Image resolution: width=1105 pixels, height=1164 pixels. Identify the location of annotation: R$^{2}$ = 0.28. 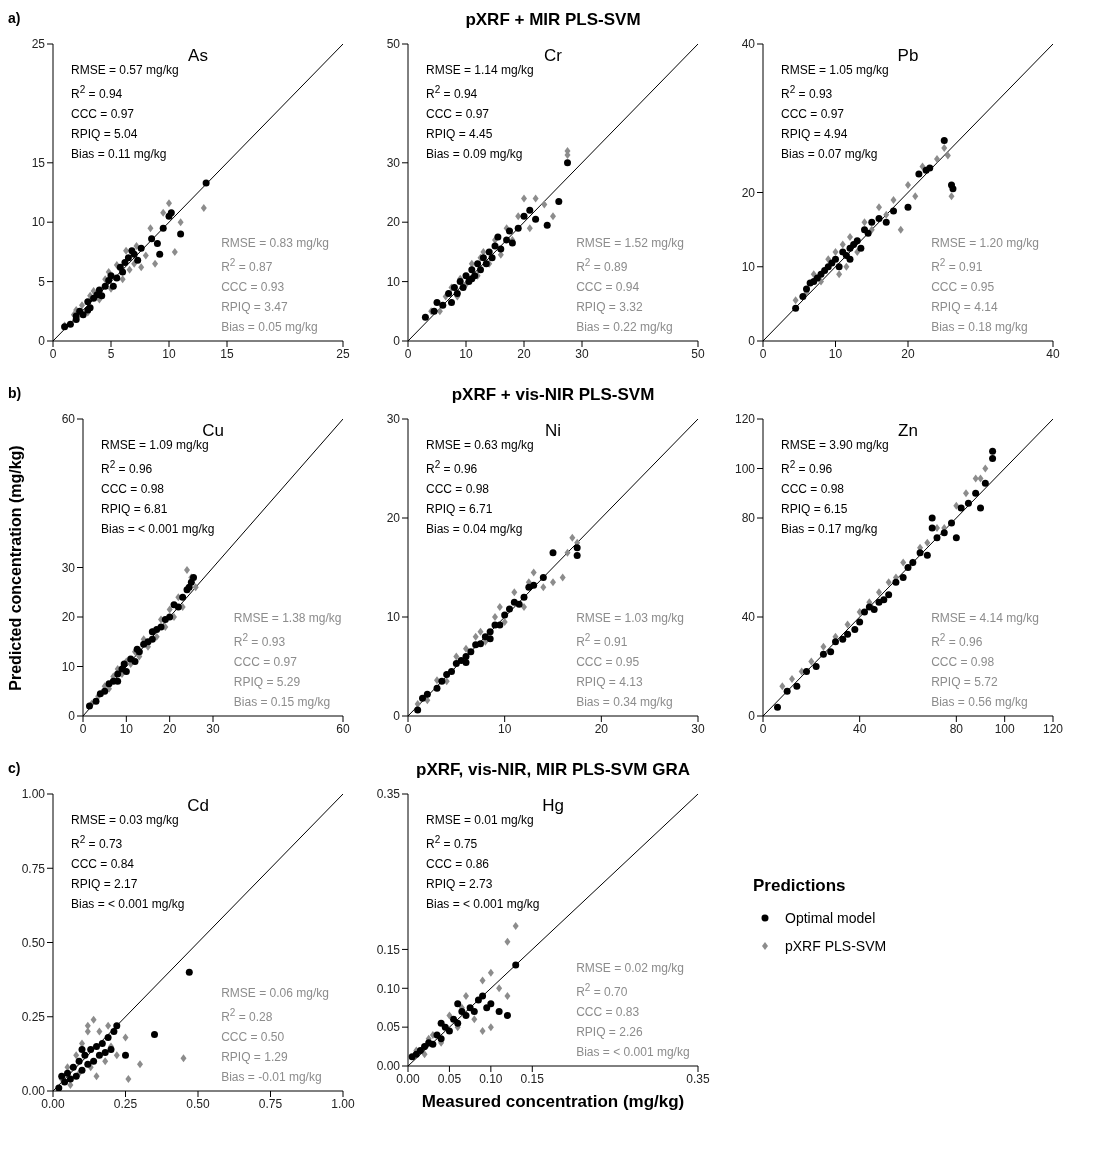
(247, 1016).